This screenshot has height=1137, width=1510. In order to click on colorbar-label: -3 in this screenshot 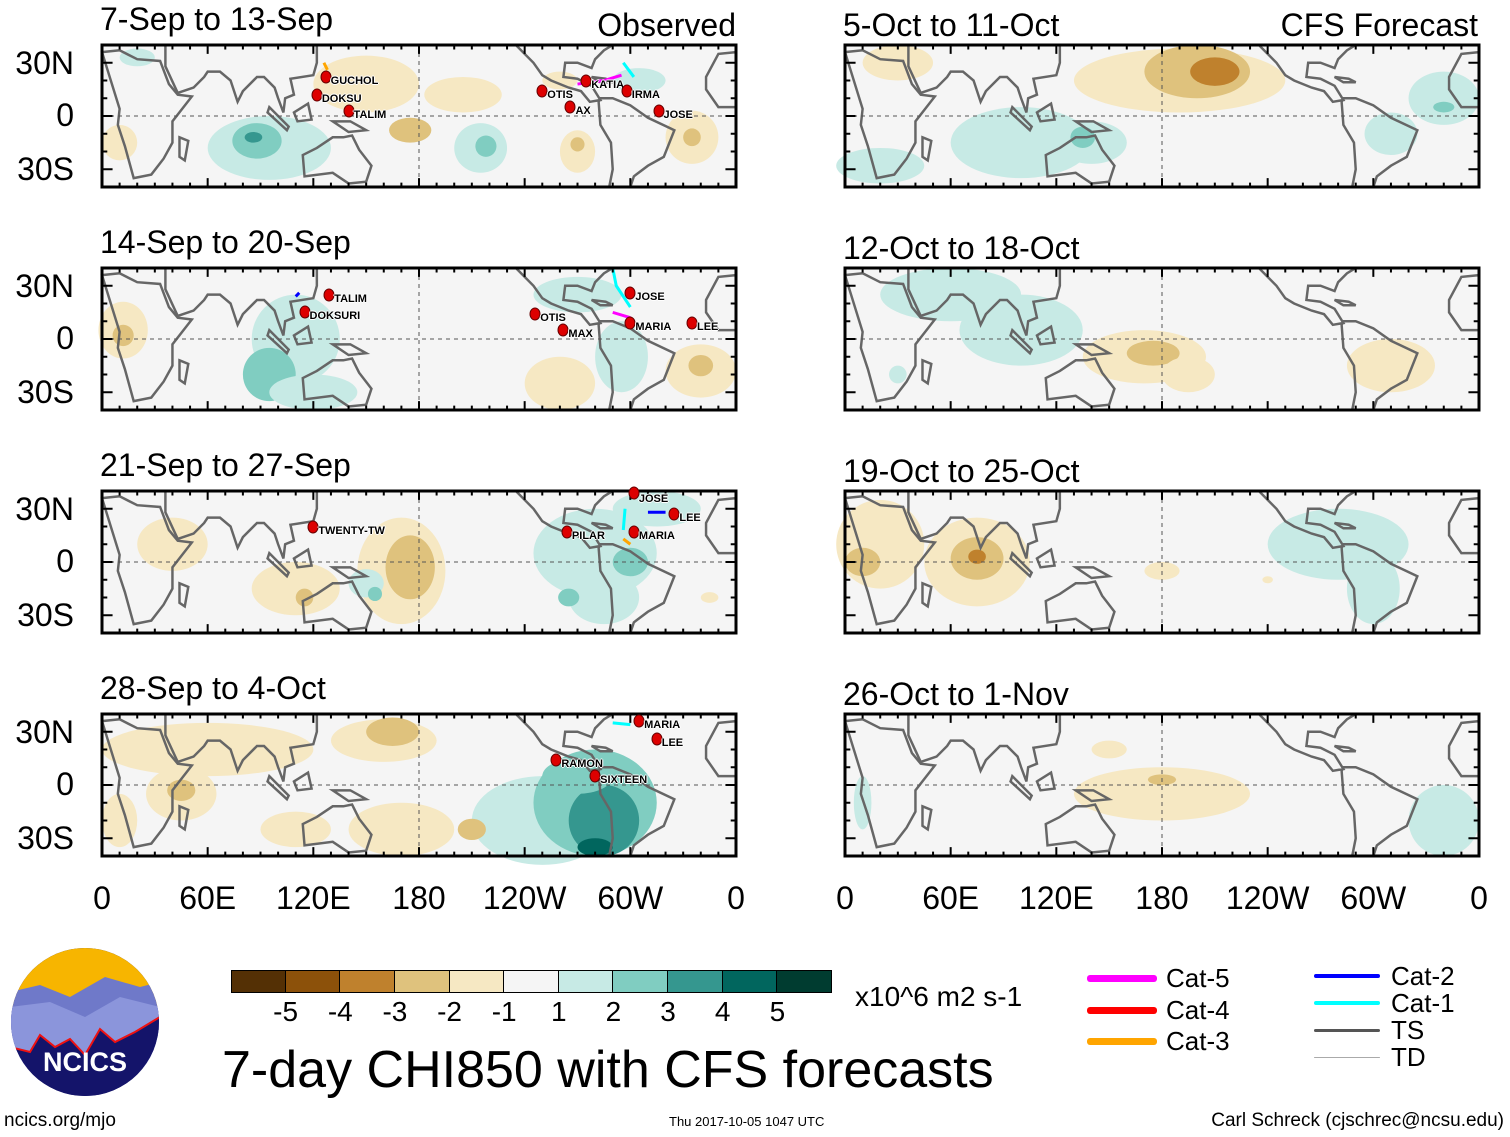, I will do `click(395, 1011)`.